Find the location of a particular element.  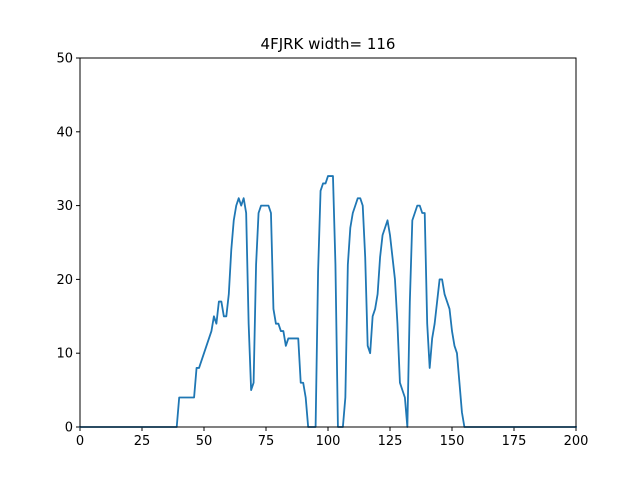

x-tick-label: 125 is located at coordinates (390, 441).